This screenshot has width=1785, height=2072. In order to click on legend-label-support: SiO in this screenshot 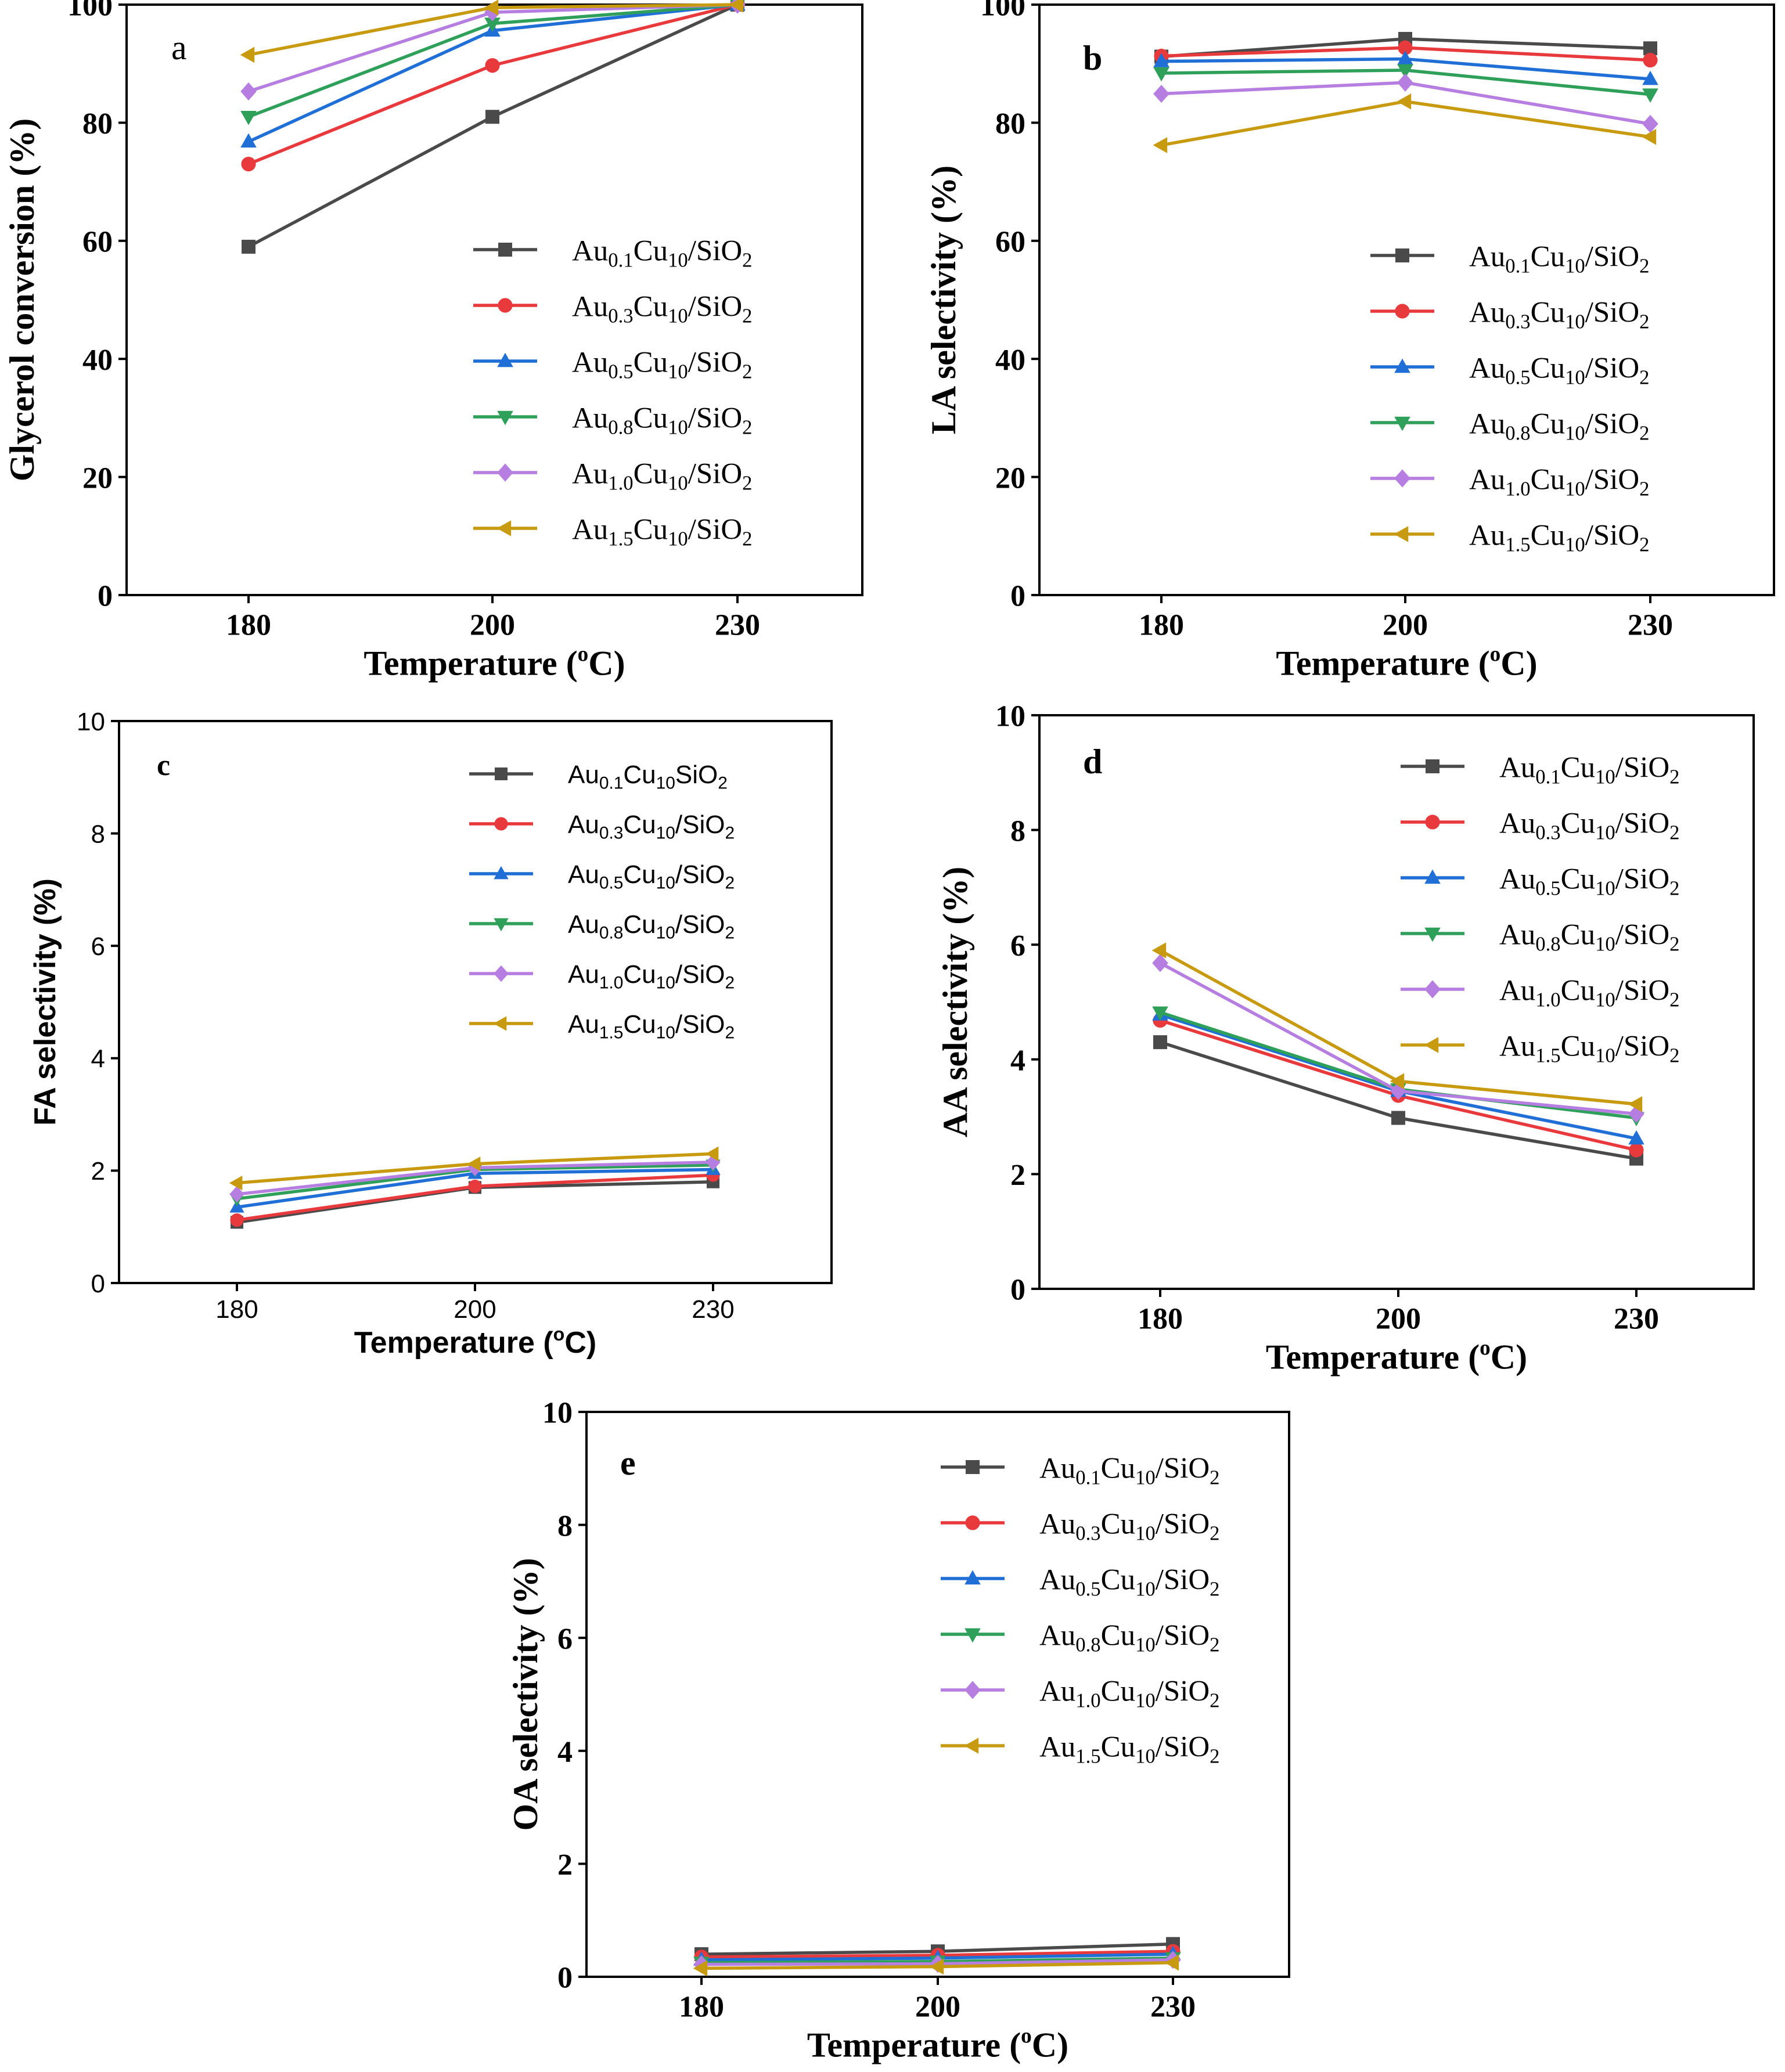, I will do `click(696, 775)`.